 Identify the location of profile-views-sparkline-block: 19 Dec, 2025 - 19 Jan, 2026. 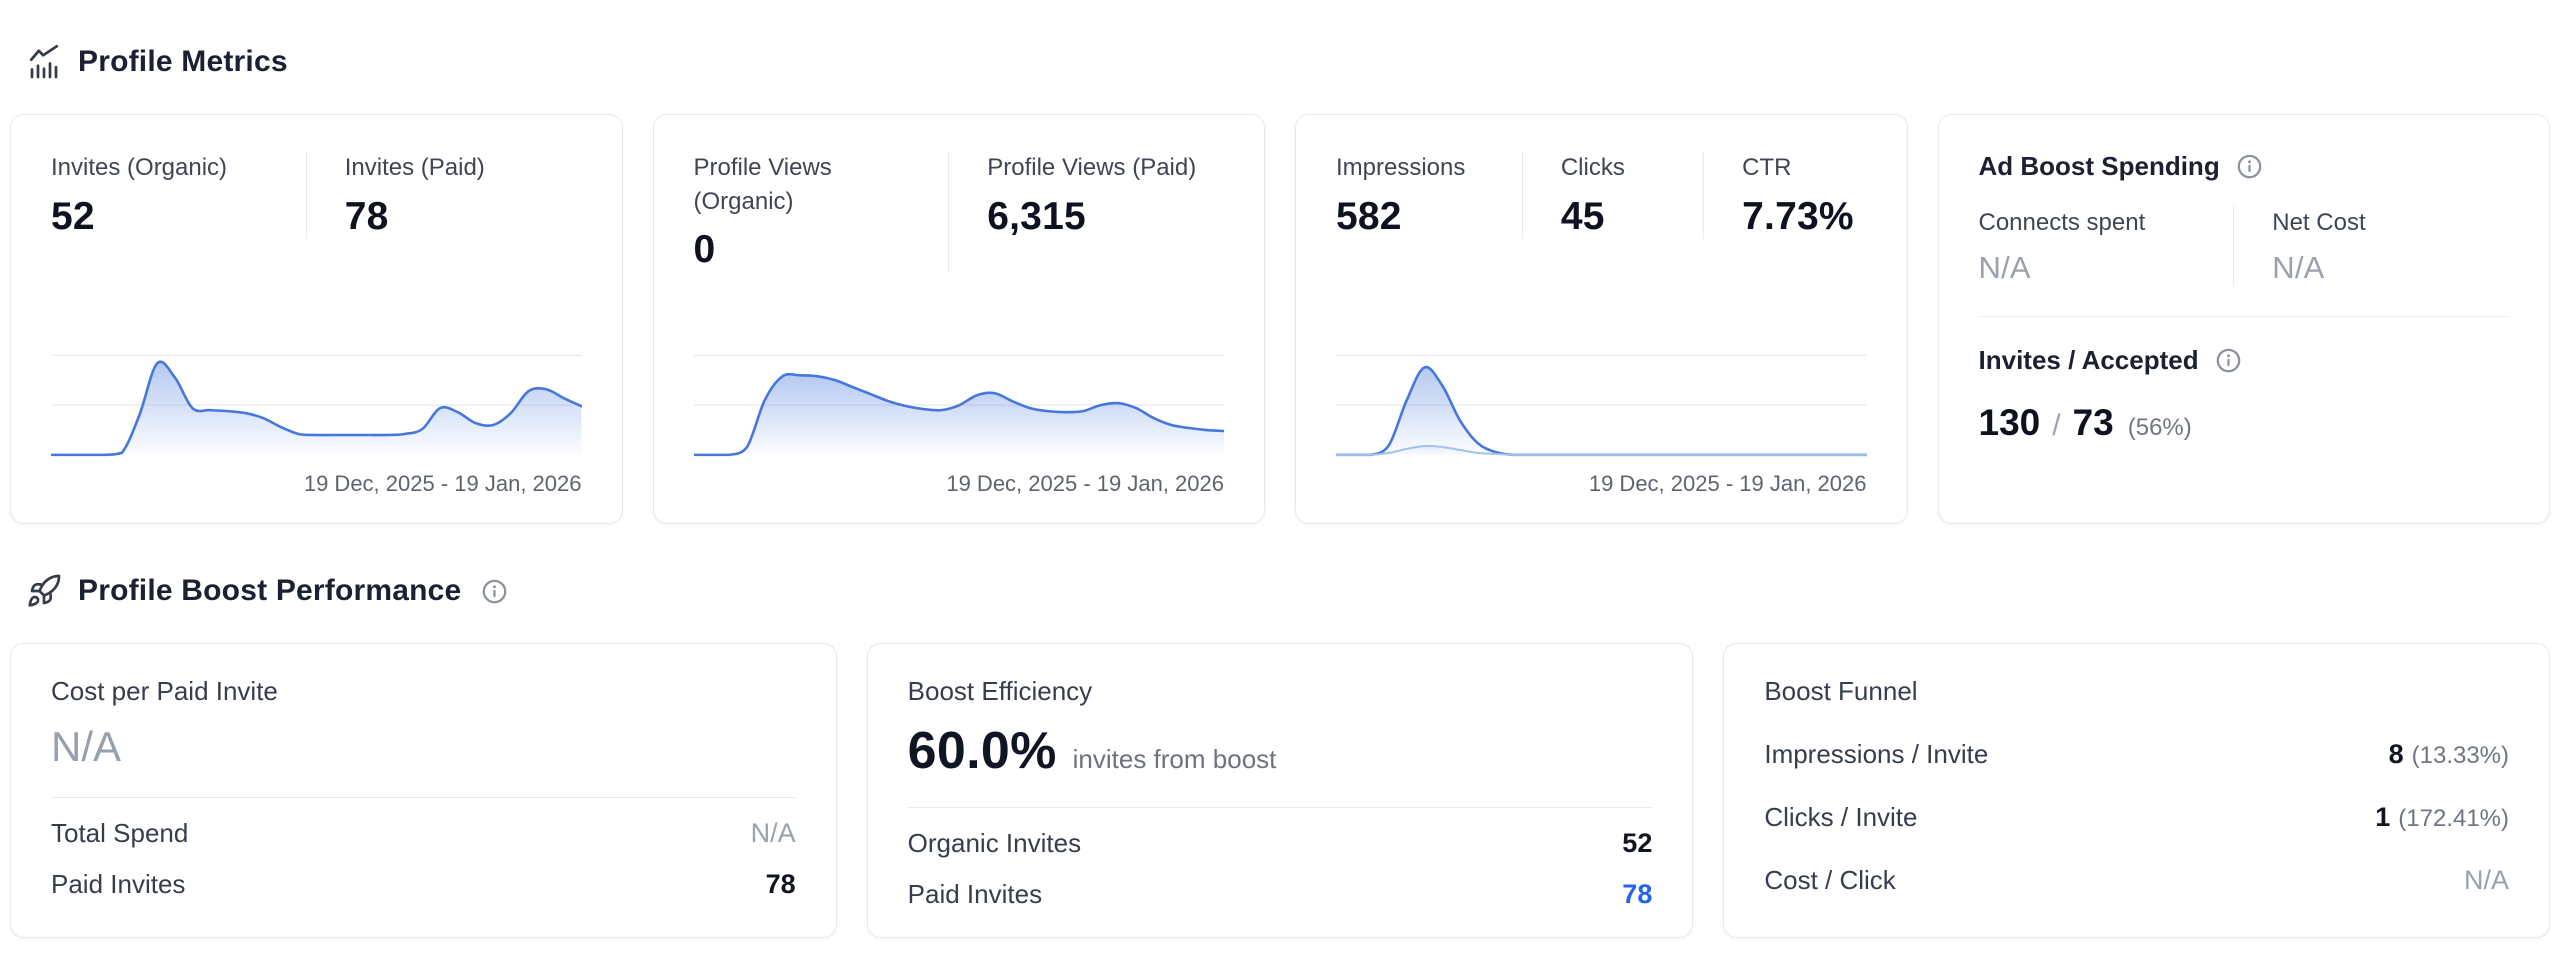
(958, 422).